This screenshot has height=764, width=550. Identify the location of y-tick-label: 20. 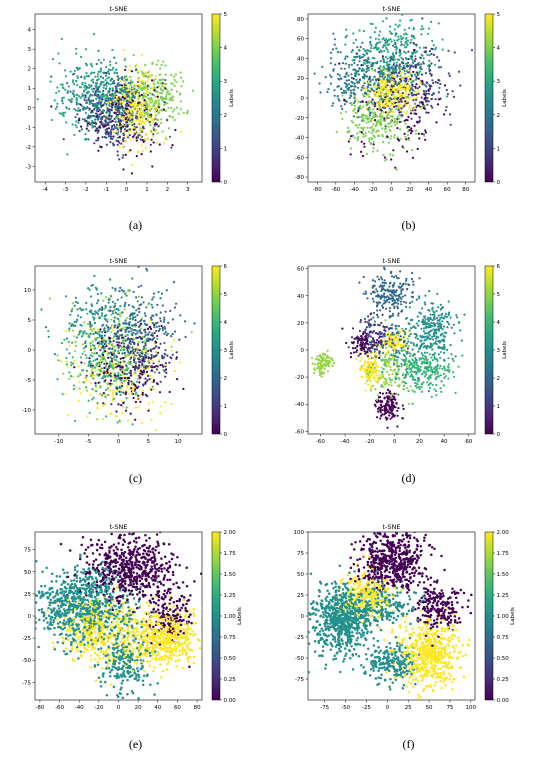
(300, 79).